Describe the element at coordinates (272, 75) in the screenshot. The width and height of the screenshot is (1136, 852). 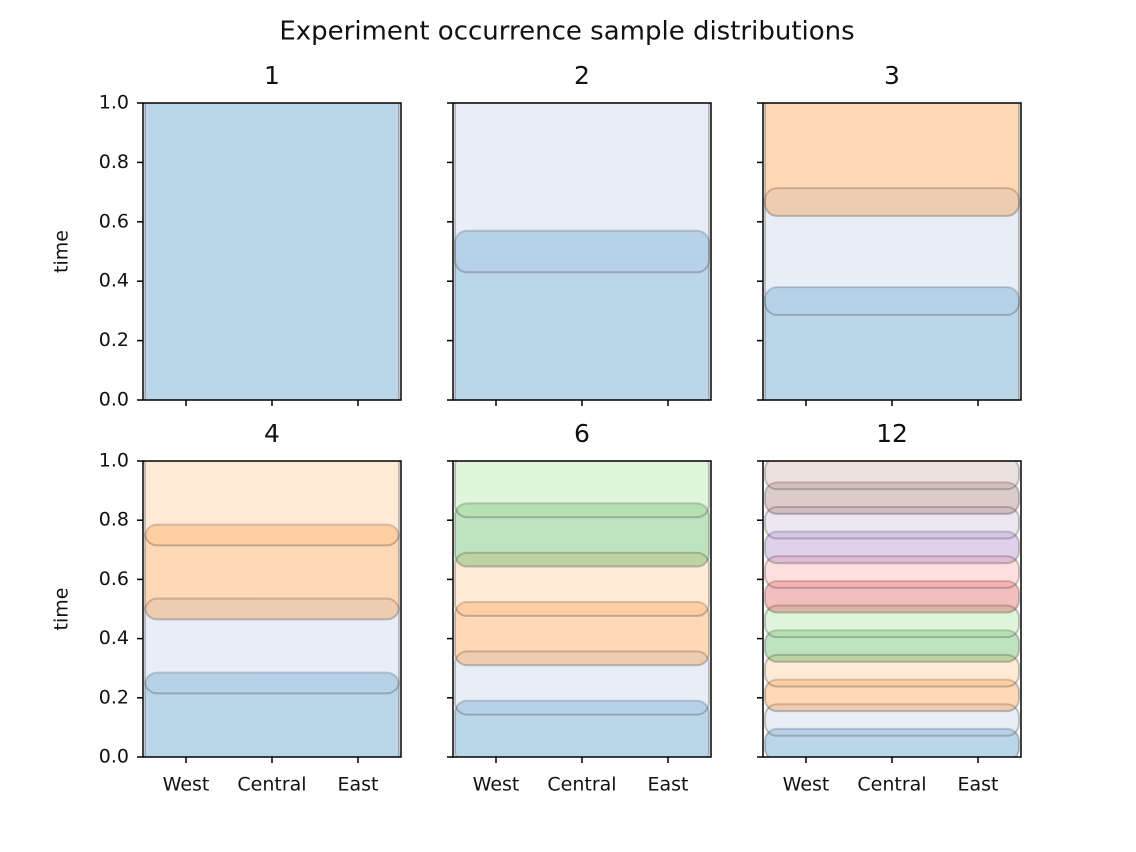
I see `panel-title: 1` at that location.